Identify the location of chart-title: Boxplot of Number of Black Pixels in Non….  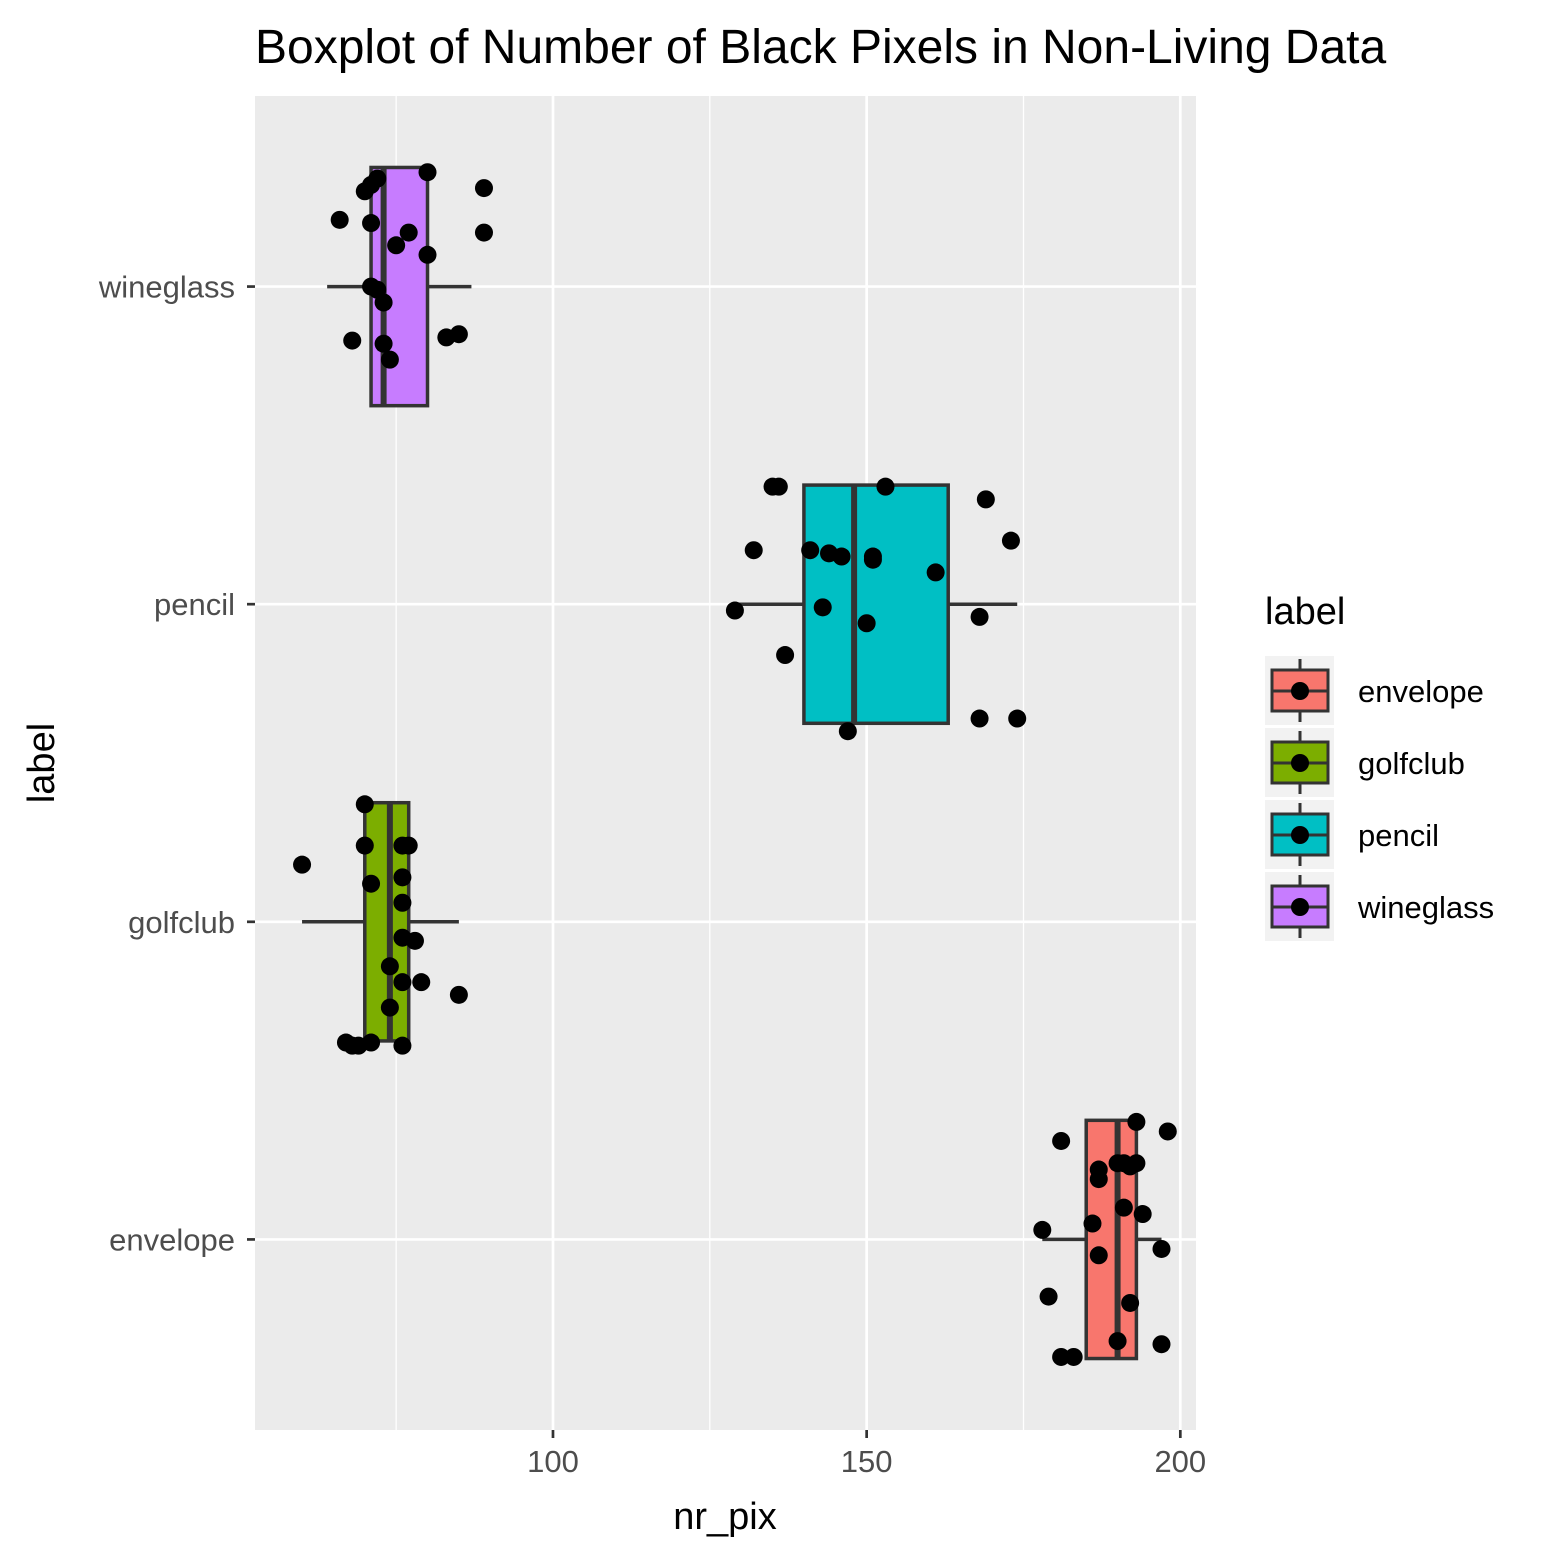
(820, 47).